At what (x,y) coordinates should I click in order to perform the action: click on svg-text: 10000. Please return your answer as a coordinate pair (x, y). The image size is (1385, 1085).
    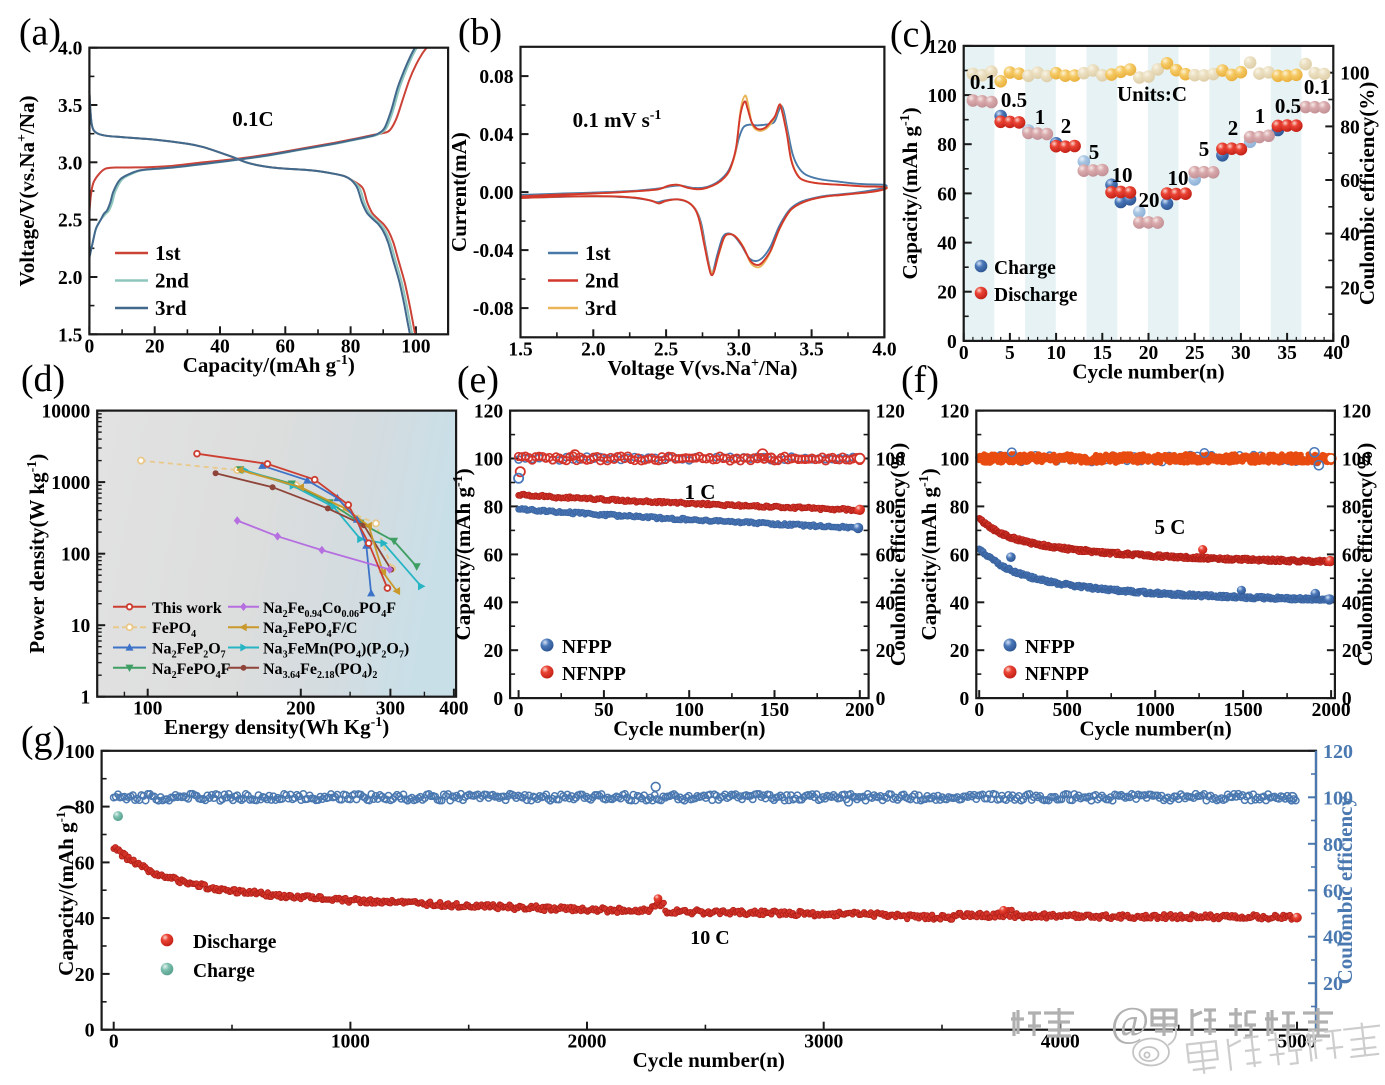
    Looking at the image, I should click on (65, 412).